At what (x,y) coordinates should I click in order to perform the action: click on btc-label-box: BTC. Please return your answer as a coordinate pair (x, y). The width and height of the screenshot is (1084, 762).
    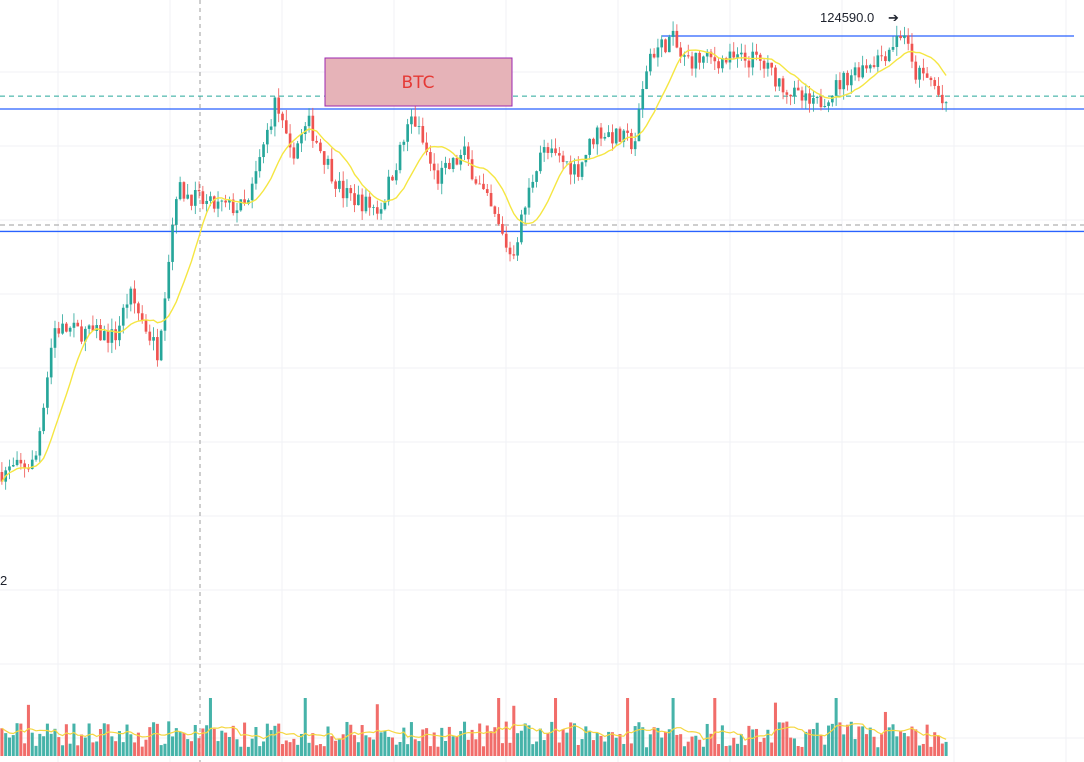
    Looking at the image, I should click on (418, 82).